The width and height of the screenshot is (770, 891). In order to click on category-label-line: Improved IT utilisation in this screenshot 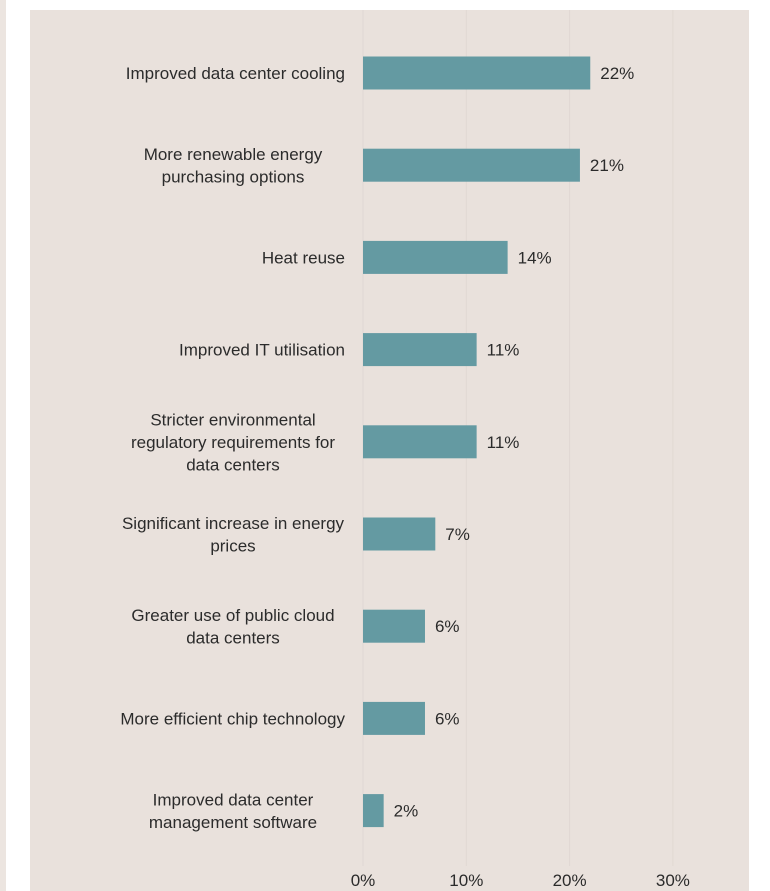, I will do `click(262, 350)`.